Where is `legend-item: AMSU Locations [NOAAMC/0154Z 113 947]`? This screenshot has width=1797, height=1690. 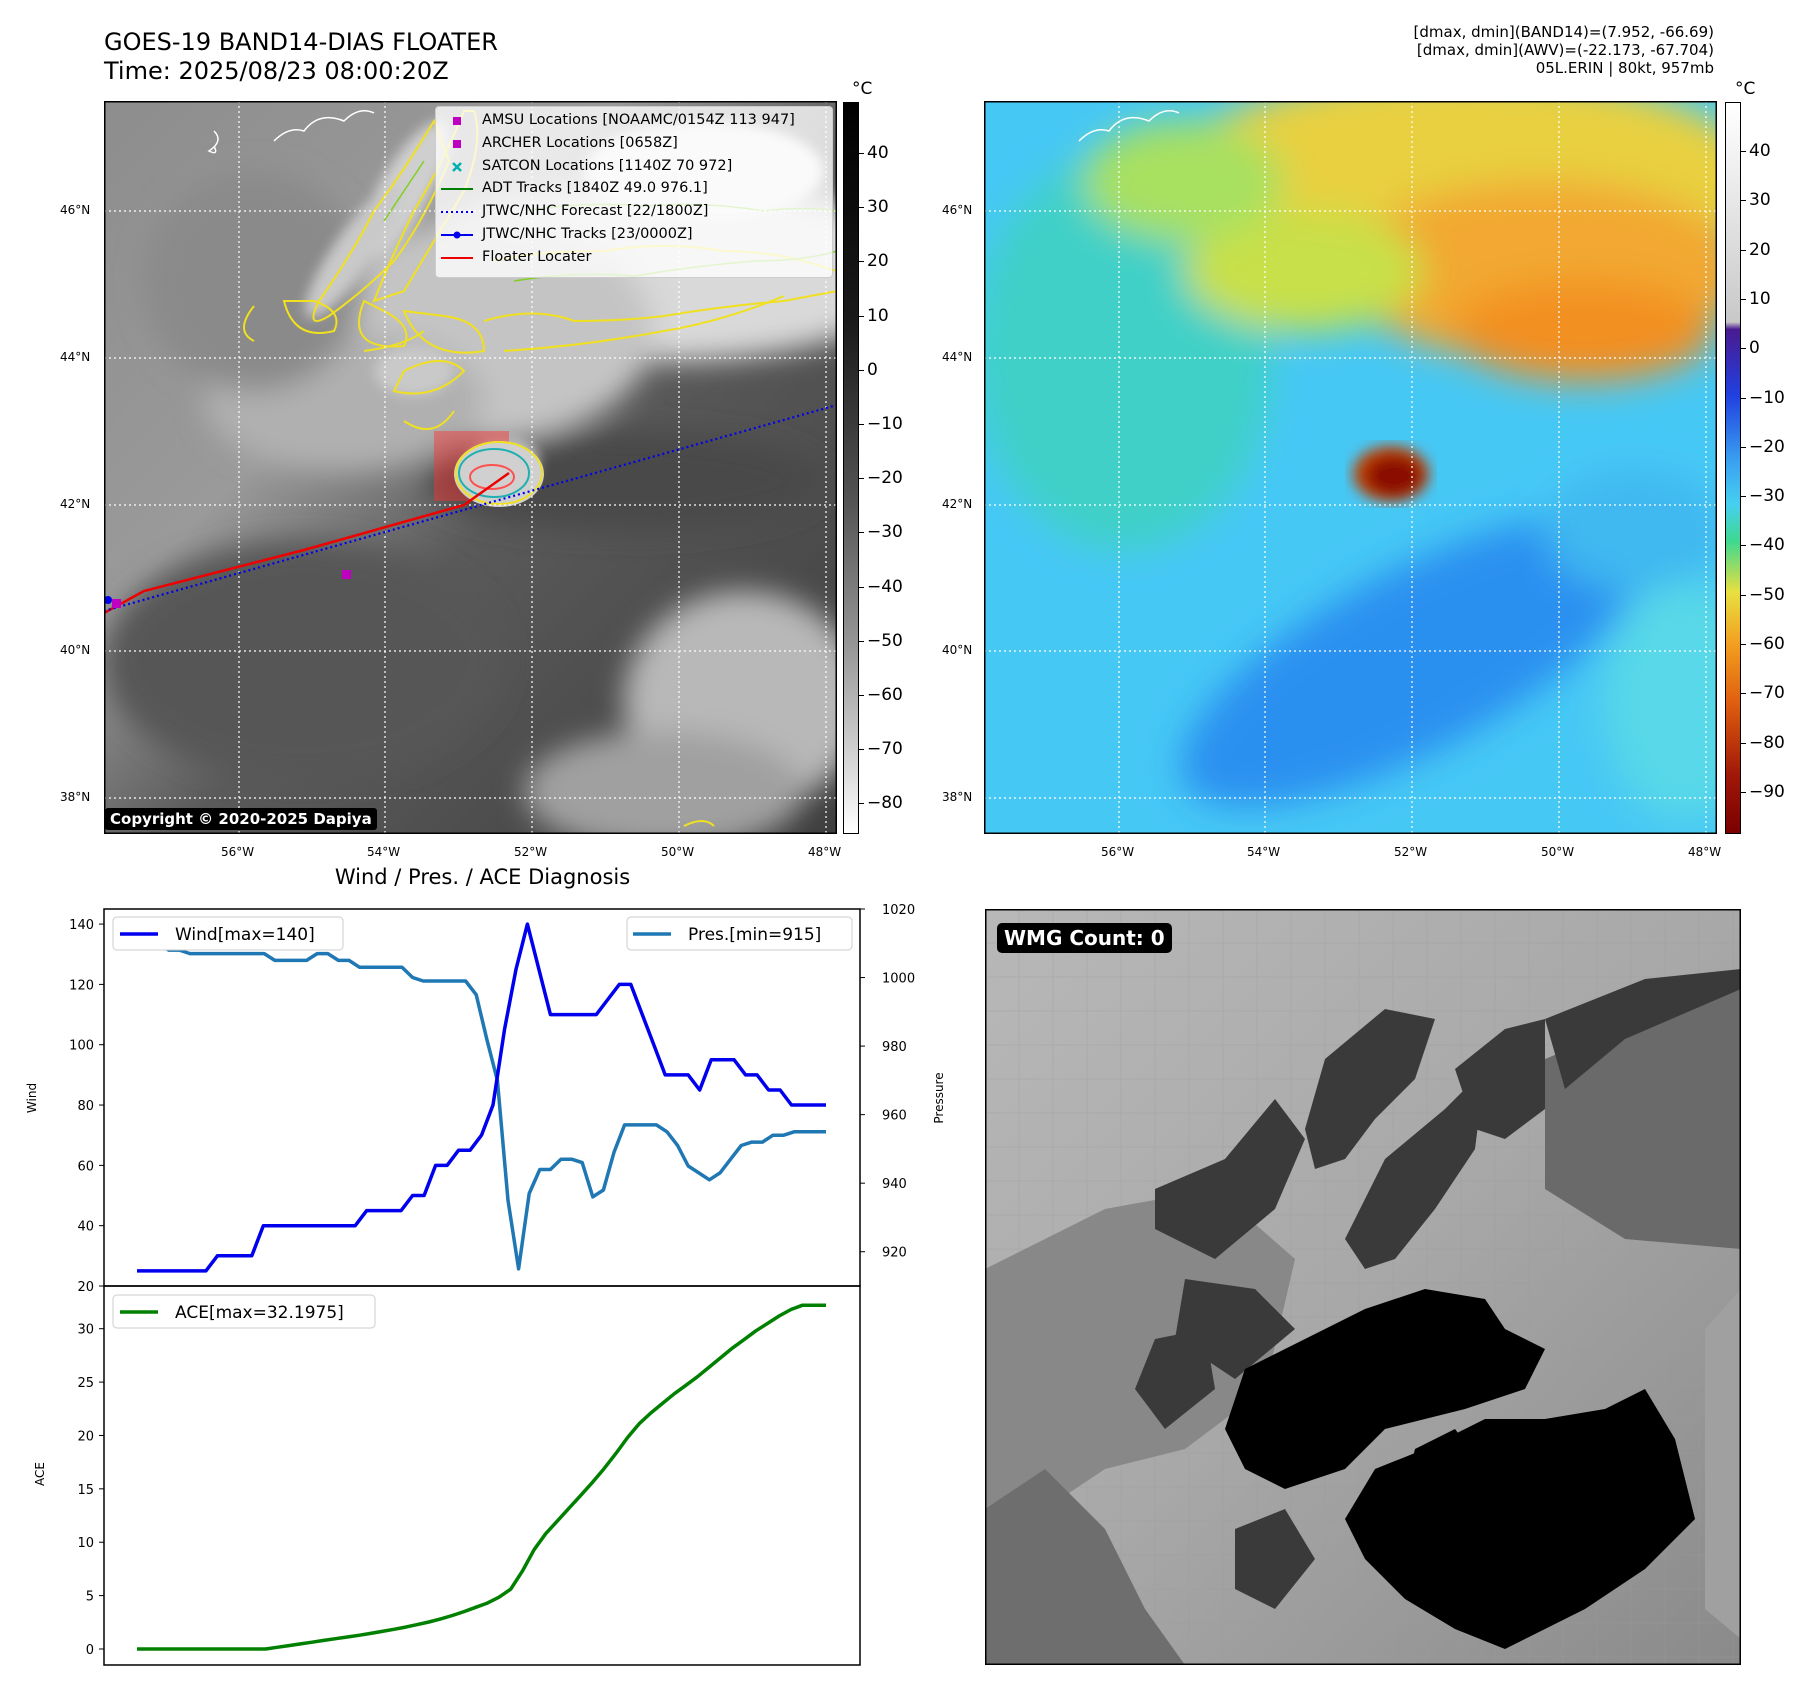
legend-item: AMSU Locations [NOAAMC/0154Z 113 947] is located at coordinates (634, 121).